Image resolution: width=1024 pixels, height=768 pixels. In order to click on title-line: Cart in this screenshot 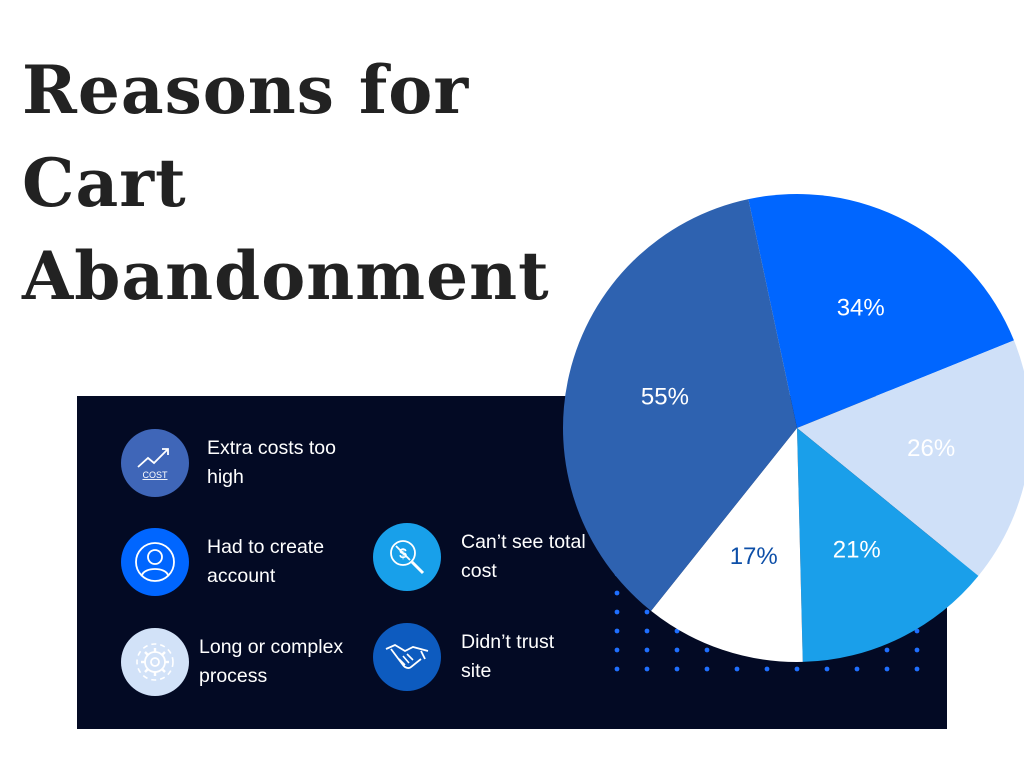, I will do `click(104, 183)`.